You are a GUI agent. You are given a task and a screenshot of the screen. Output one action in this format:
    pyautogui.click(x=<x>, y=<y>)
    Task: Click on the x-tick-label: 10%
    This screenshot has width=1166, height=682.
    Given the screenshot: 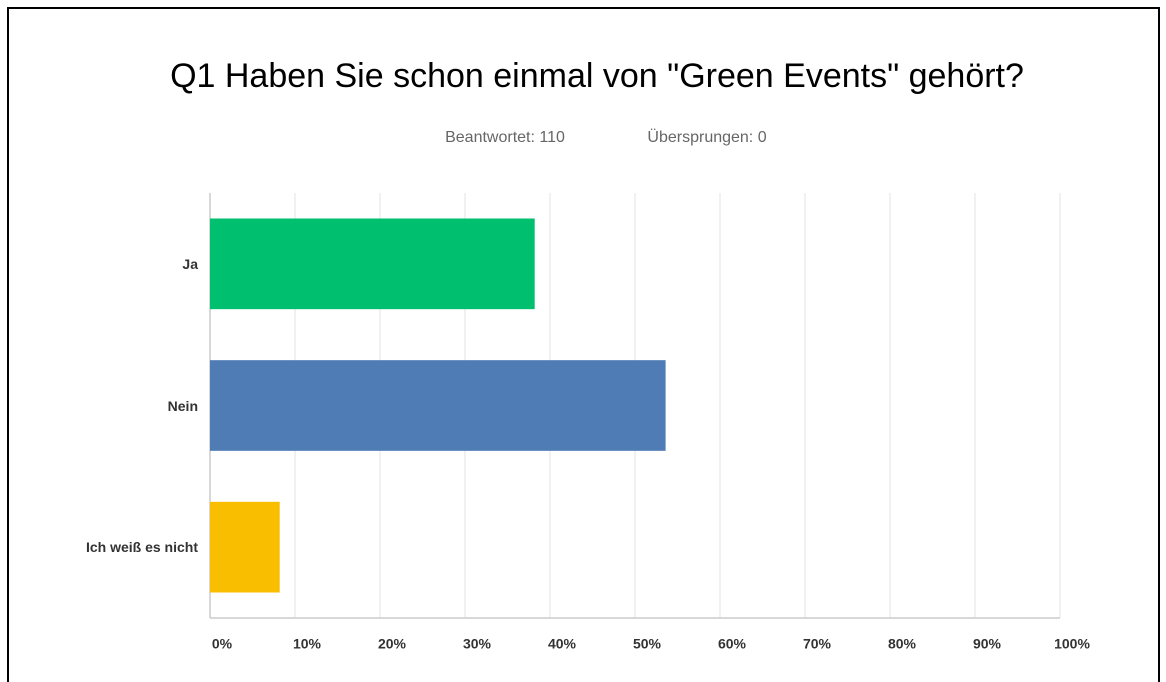 What is the action you would take?
    pyautogui.click(x=307, y=644)
    